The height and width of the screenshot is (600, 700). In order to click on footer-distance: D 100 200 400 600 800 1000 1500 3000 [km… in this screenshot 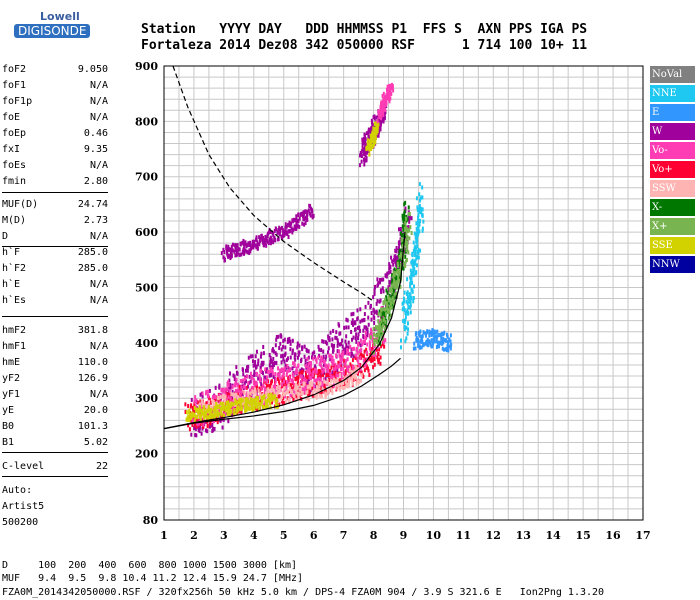, I will do `click(150, 565)`.